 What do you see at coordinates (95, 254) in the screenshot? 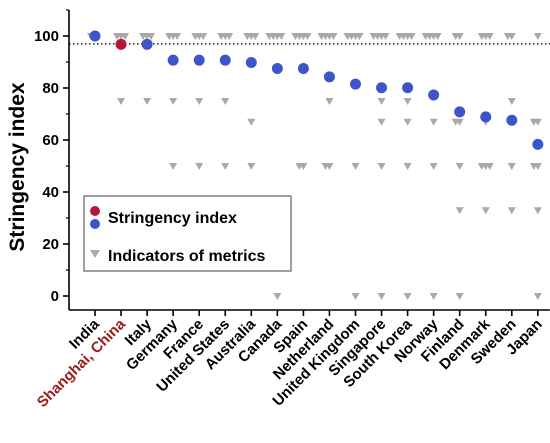
I see `legend-marker-indicator` at bounding box center [95, 254].